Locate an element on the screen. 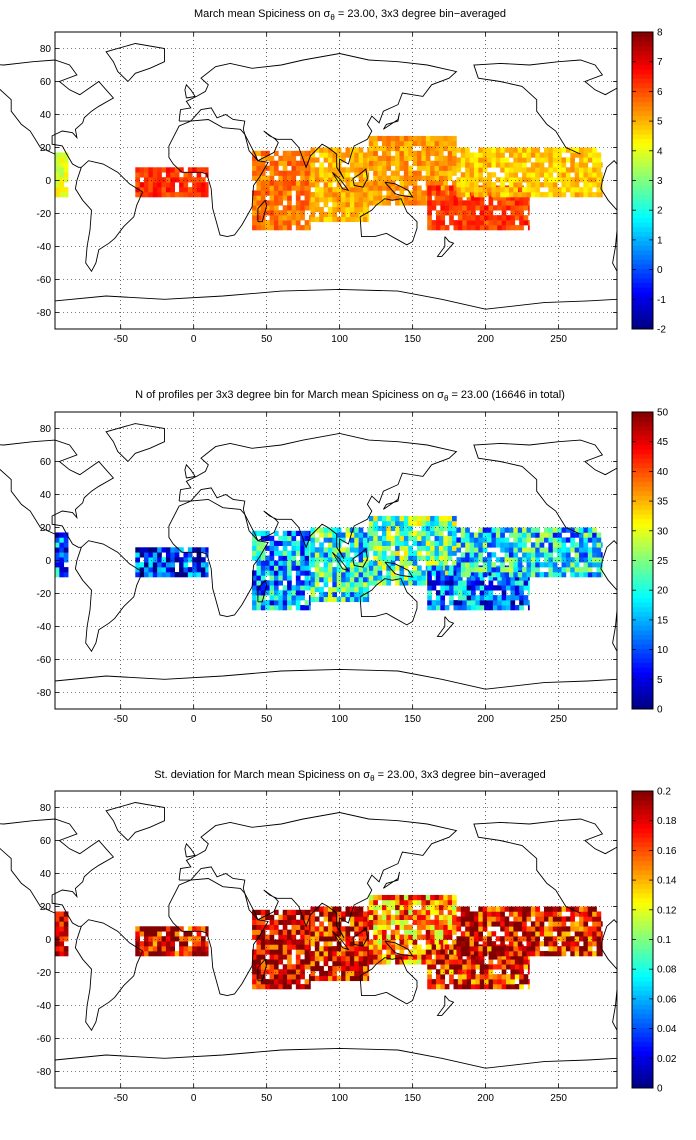 The image size is (696, 1140). colorbar-tick-label: 7 is located at coordinates (660, 62).